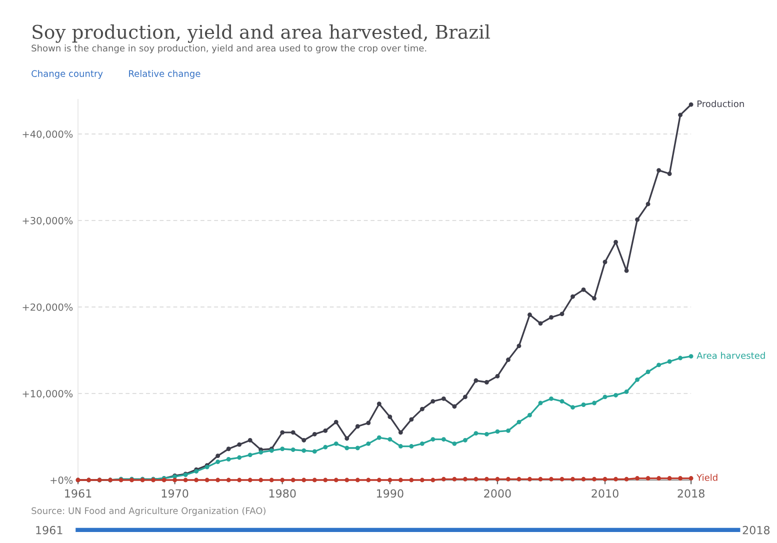  I want to click on y-tick-label: +40,000%, so click(47, 134).